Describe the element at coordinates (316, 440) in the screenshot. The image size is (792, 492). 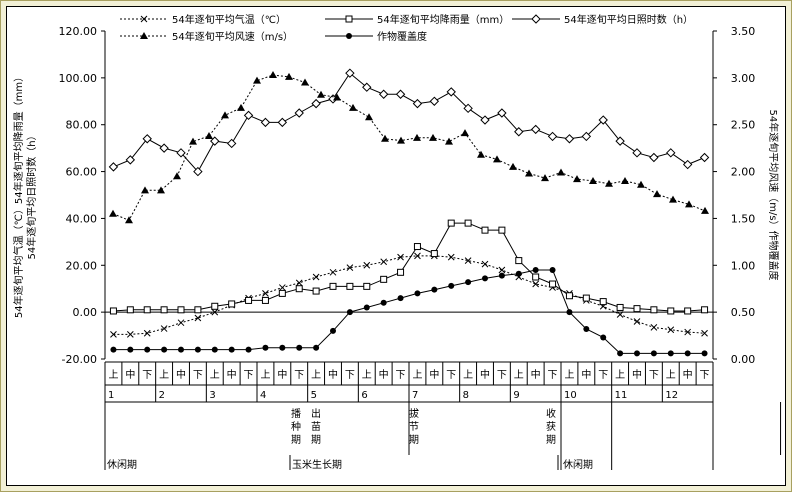
I see `phenology-label: 期` at that location.